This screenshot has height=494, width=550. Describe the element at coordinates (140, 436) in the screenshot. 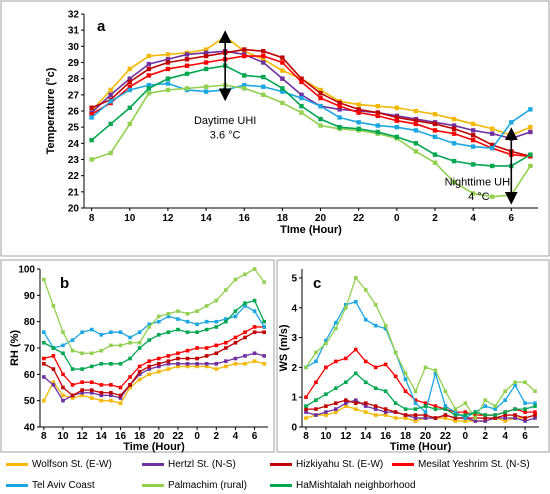

I see `x-tick-label: 18` at that location.